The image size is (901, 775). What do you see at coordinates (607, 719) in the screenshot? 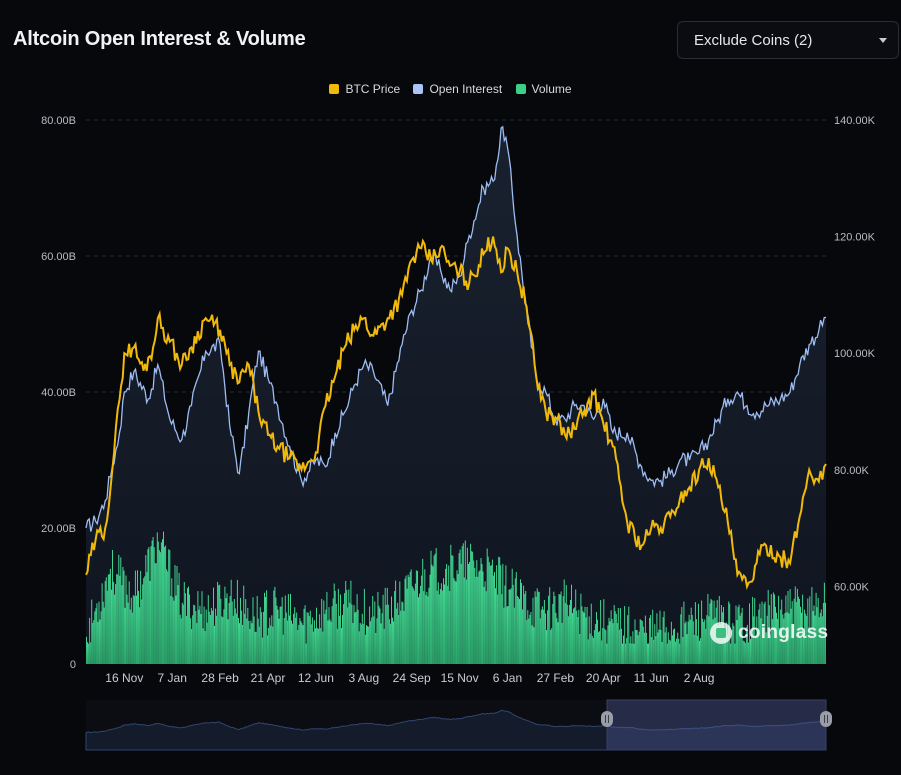
I see `navigator-handle-left` at bounding box center [607, 719].